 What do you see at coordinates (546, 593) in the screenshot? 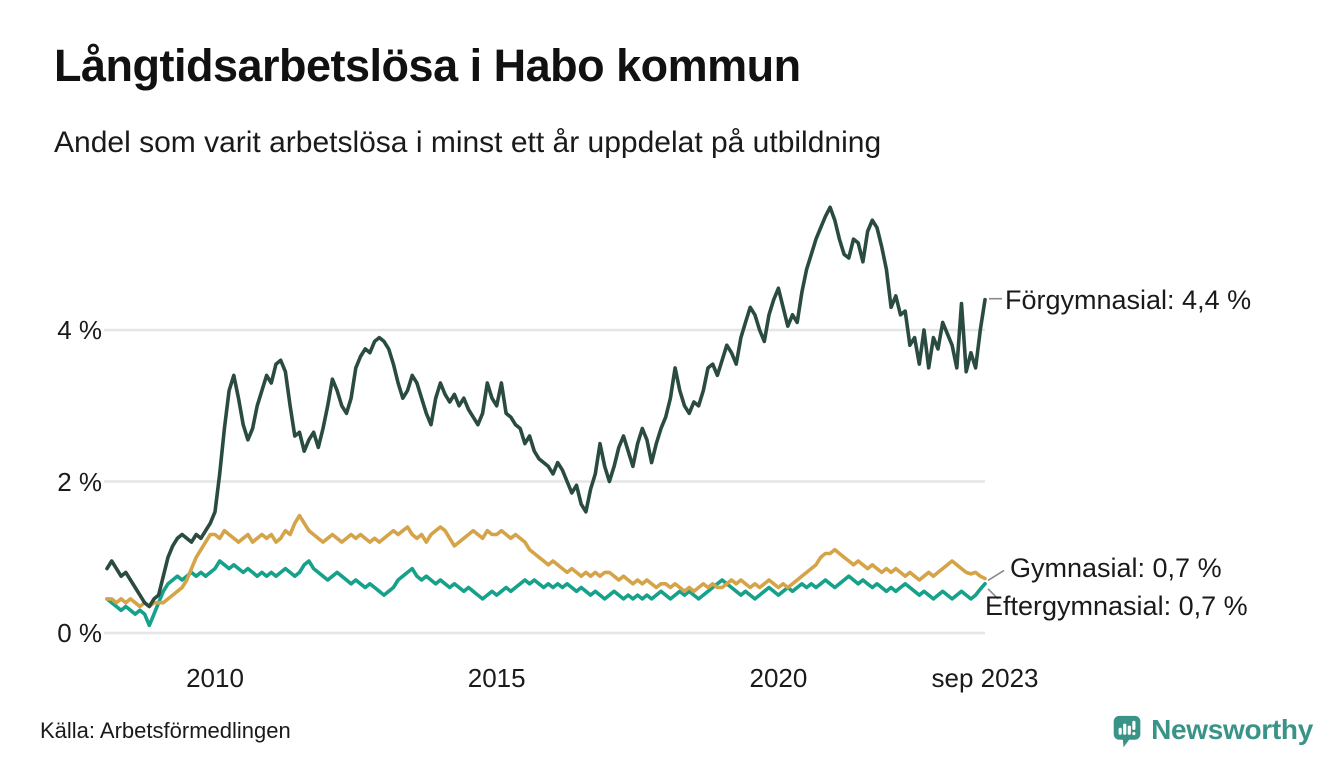
I see `line-eftergymnasial` at bounding box center [546, 593].